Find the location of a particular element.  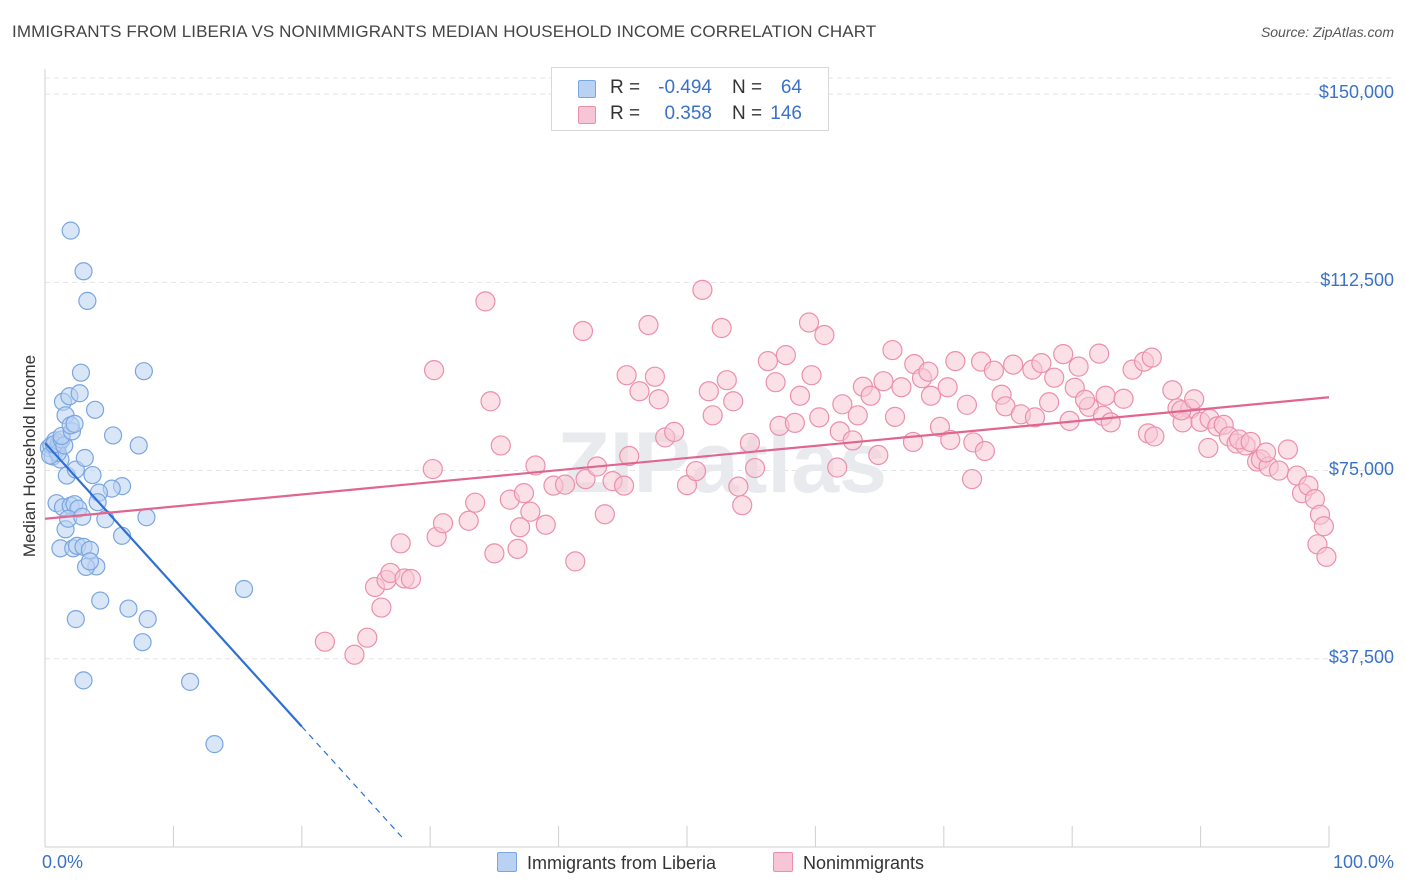

legend-item-liberia: Immigrants from Liberia is located at coordinates (606, 863).